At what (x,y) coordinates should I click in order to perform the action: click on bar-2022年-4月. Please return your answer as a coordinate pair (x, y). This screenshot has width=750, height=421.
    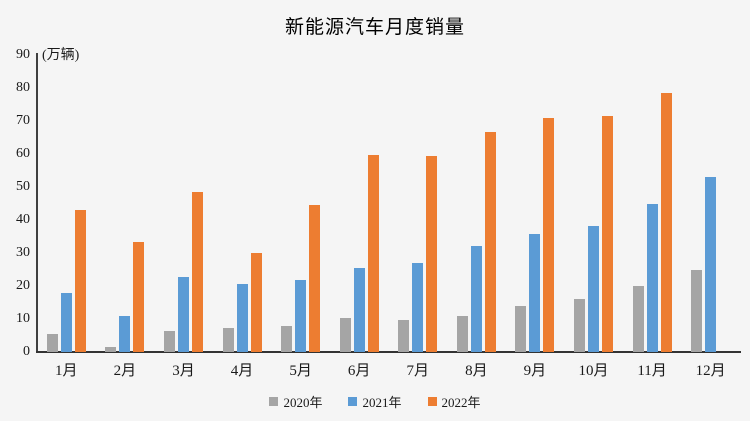
    Looking at the image, I should click on (256, 302).